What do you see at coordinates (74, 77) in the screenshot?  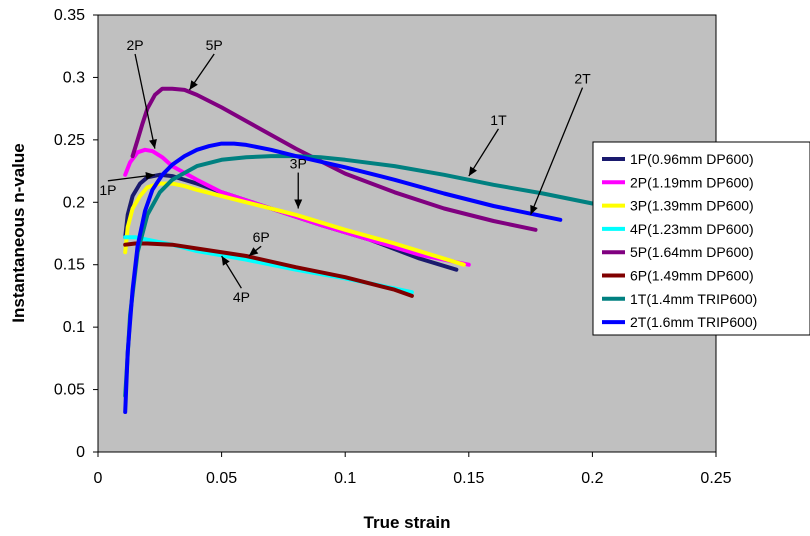 I see `y-tick-label: 0.3` at bounding box center [74, 77].